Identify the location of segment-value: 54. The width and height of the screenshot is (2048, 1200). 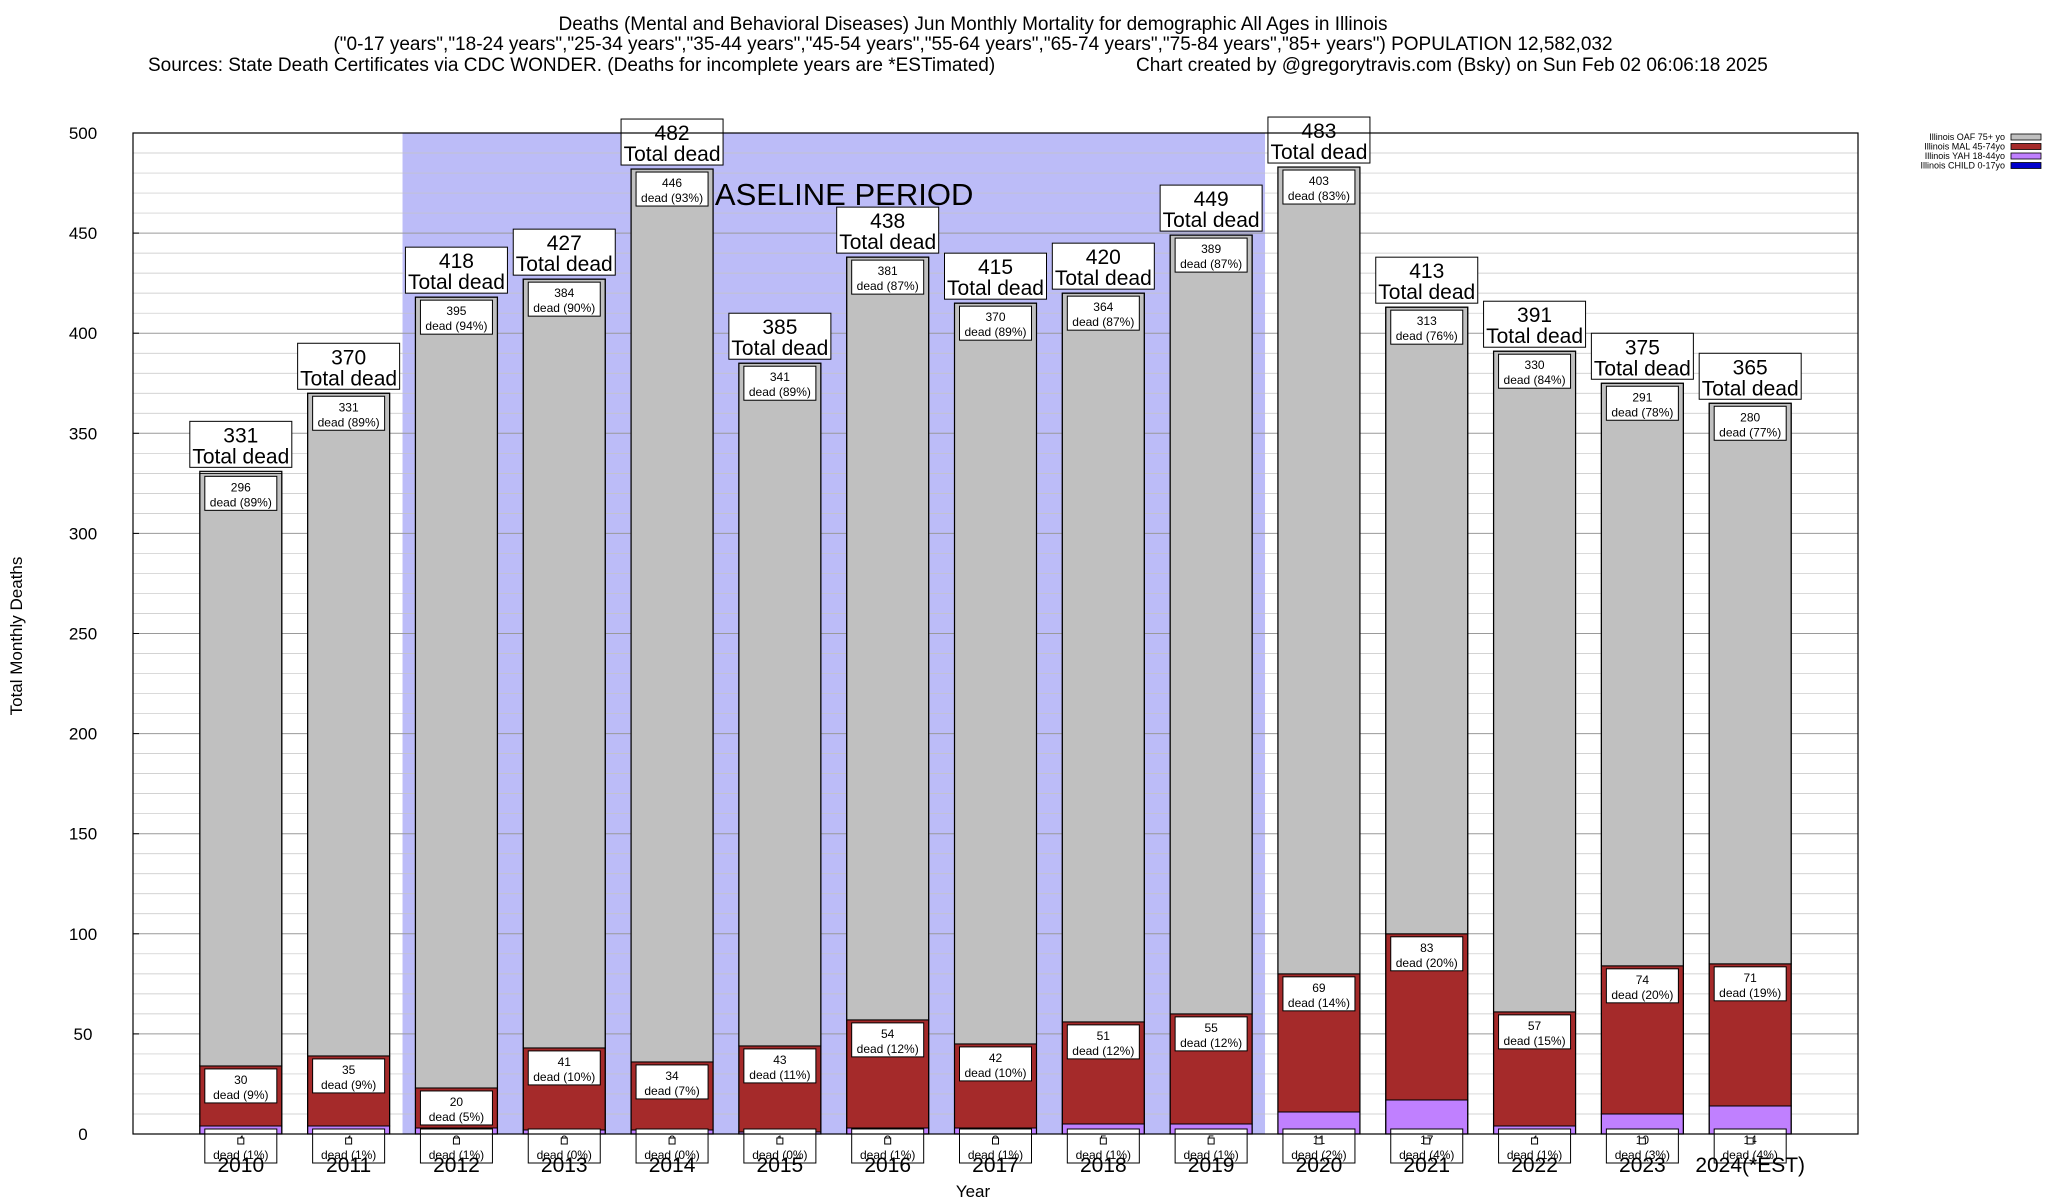
(888, 1034).